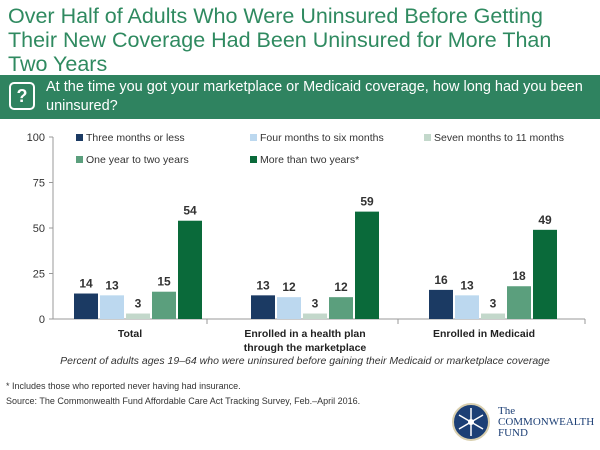  I want to click on y-tick-label: 75, so click(39, 184).